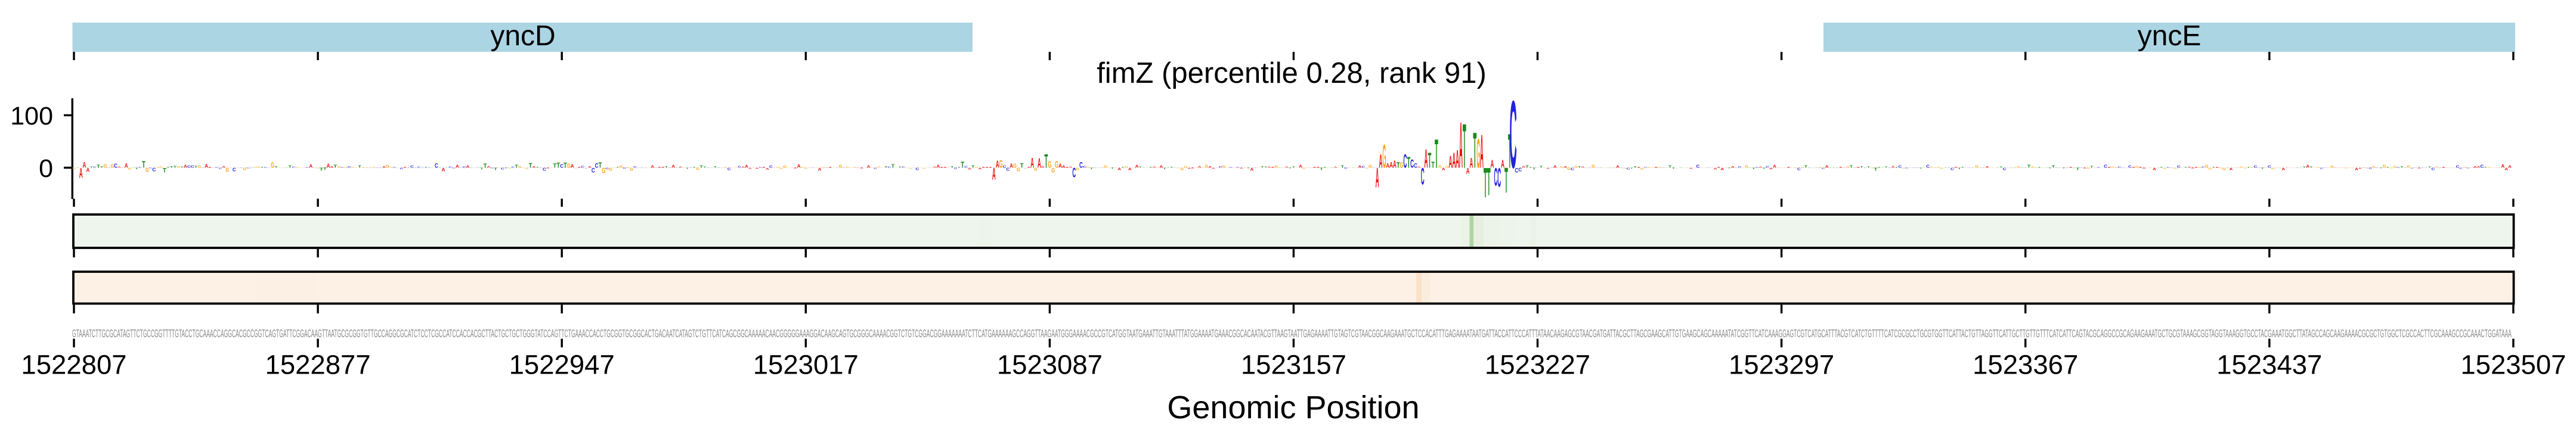  Describe the element at coordinates (2170, 36) in the screenshot. I see `svg-text: yncE` at that location.